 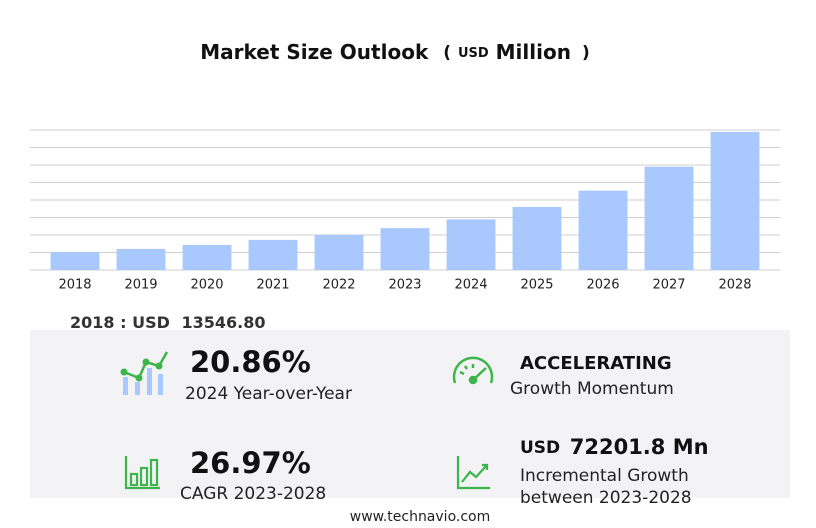 I want to click on x-tick-label: 2021, so click(x=272, y=285).